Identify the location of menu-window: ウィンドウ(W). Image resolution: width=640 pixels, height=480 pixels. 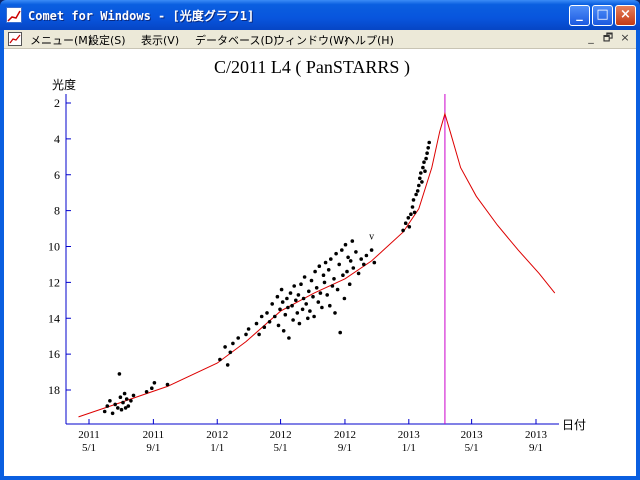
(311, 40).